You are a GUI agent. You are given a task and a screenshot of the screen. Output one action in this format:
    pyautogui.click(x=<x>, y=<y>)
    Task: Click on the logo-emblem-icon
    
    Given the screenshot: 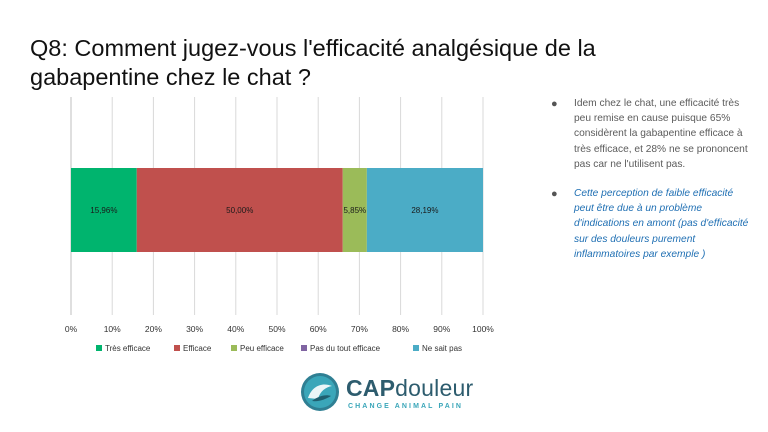 What is the action you would take?
    pyautogui.click(x=320, y=392)
    